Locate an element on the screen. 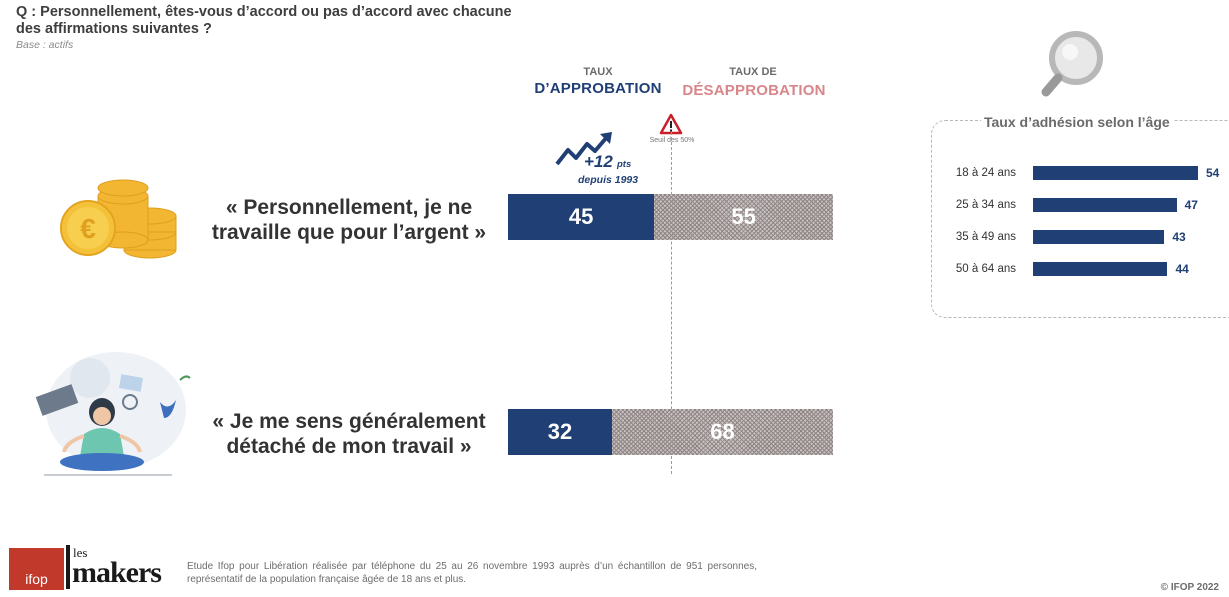  age-label-2: 25 à 34 ans is located at coordinates (985, 205).